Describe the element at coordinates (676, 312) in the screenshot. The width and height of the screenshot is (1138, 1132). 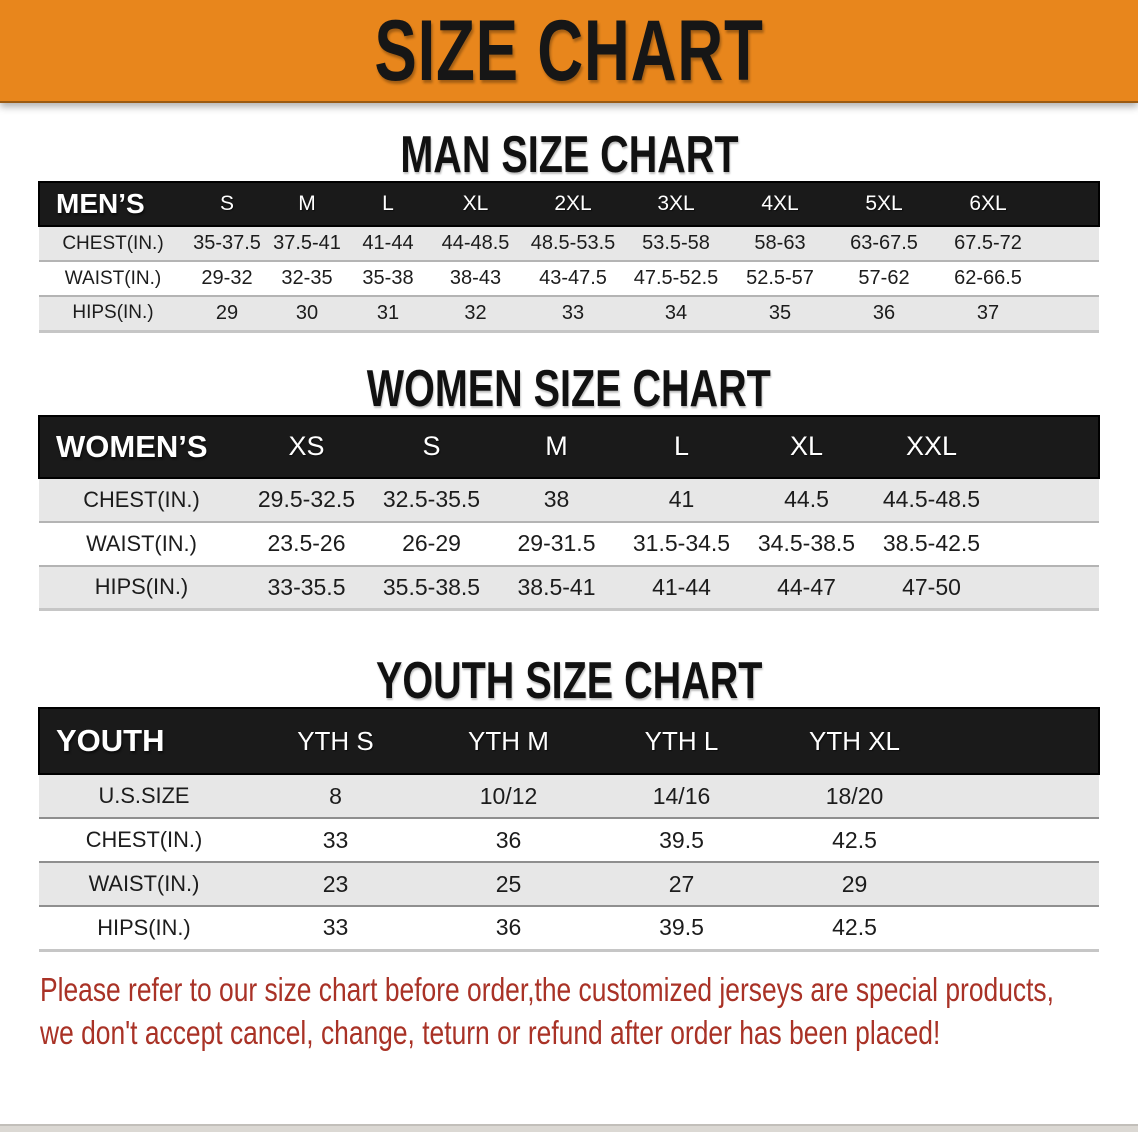
I see `size-cell: 34` at that location.